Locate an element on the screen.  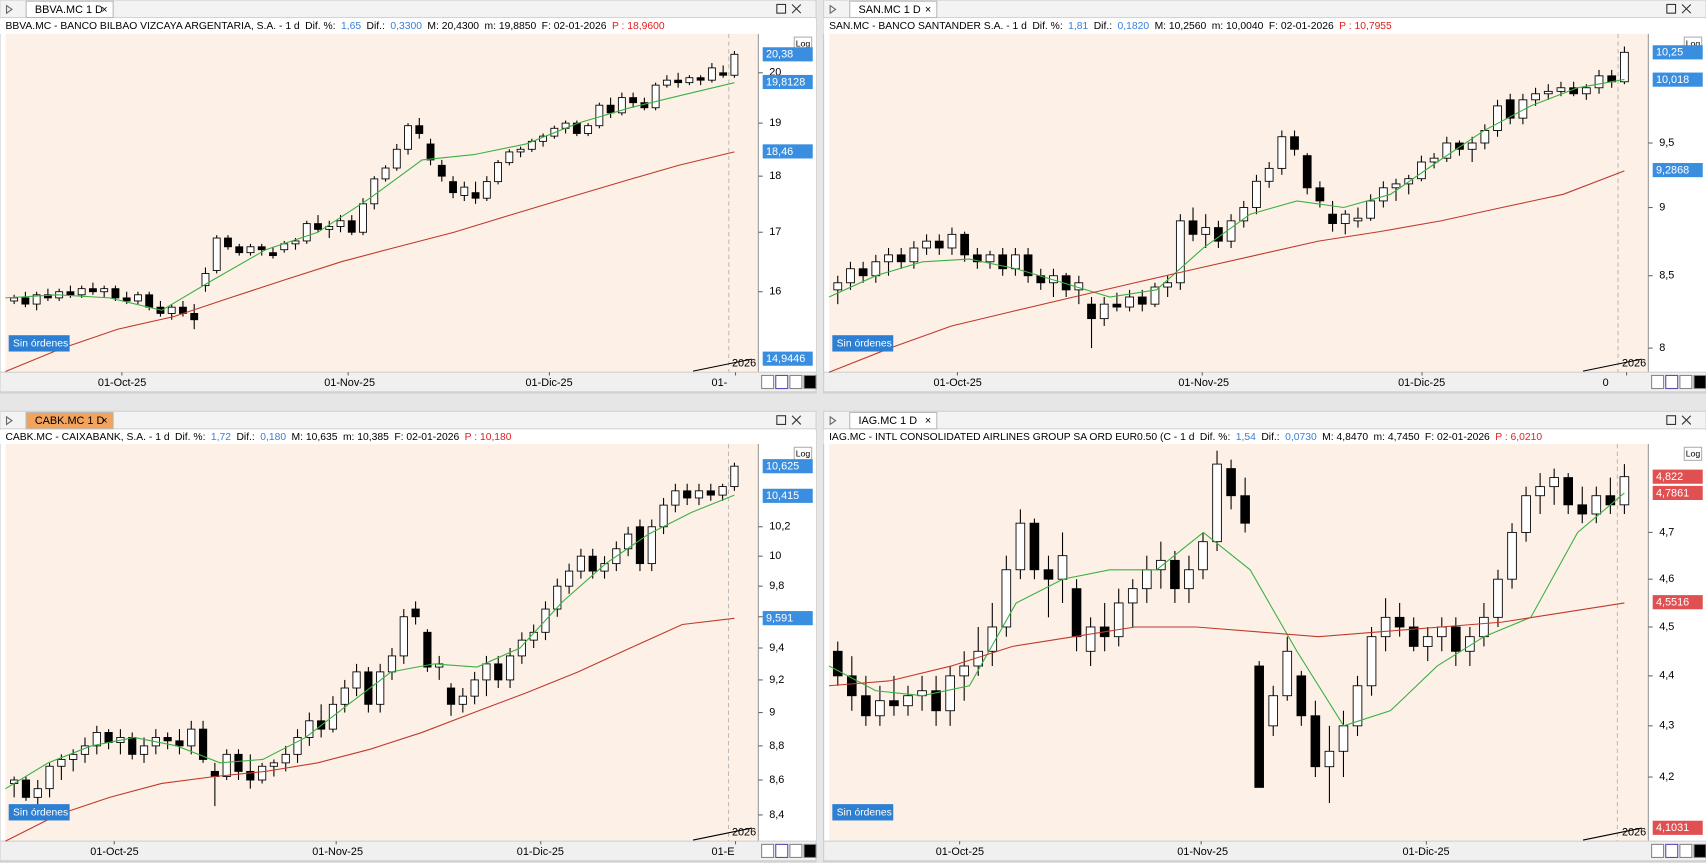
y-tick-label: 9 is located at coordinates (1662, 207).